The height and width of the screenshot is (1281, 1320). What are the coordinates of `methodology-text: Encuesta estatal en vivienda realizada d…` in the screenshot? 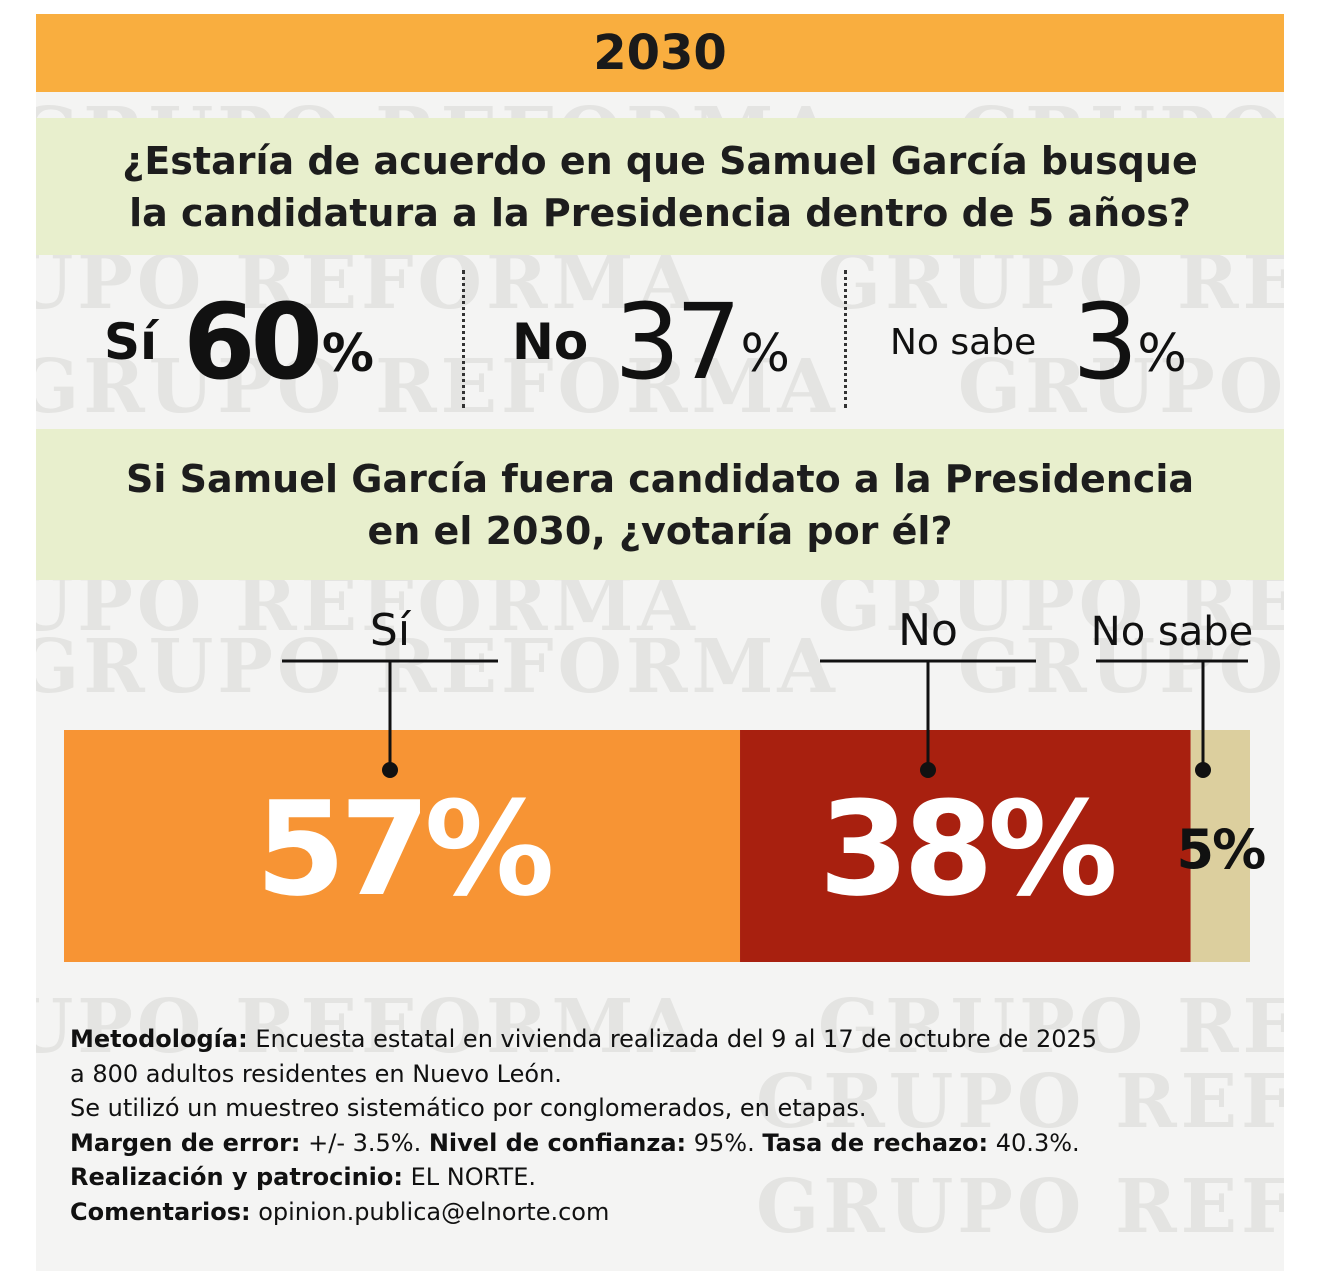 It's located at (672, 1039).